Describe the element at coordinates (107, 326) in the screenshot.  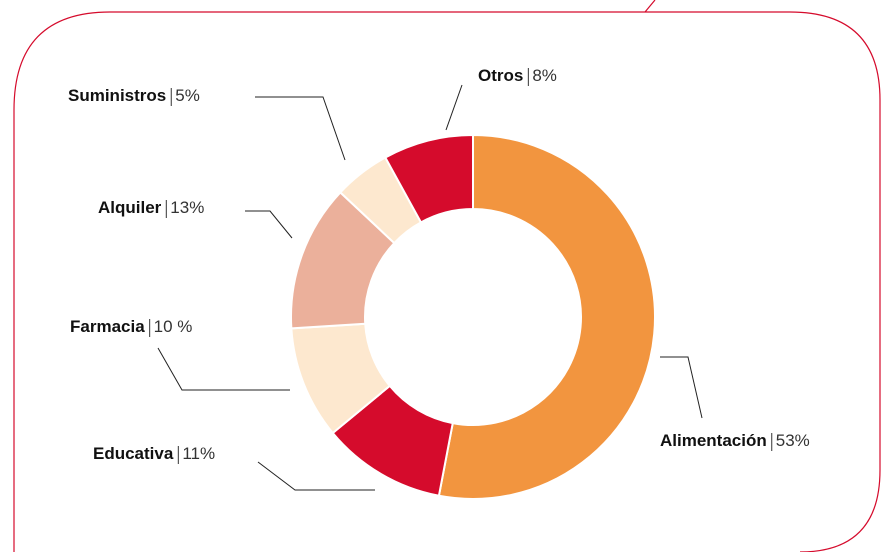
I see `category-name: Farmacia` at that location.